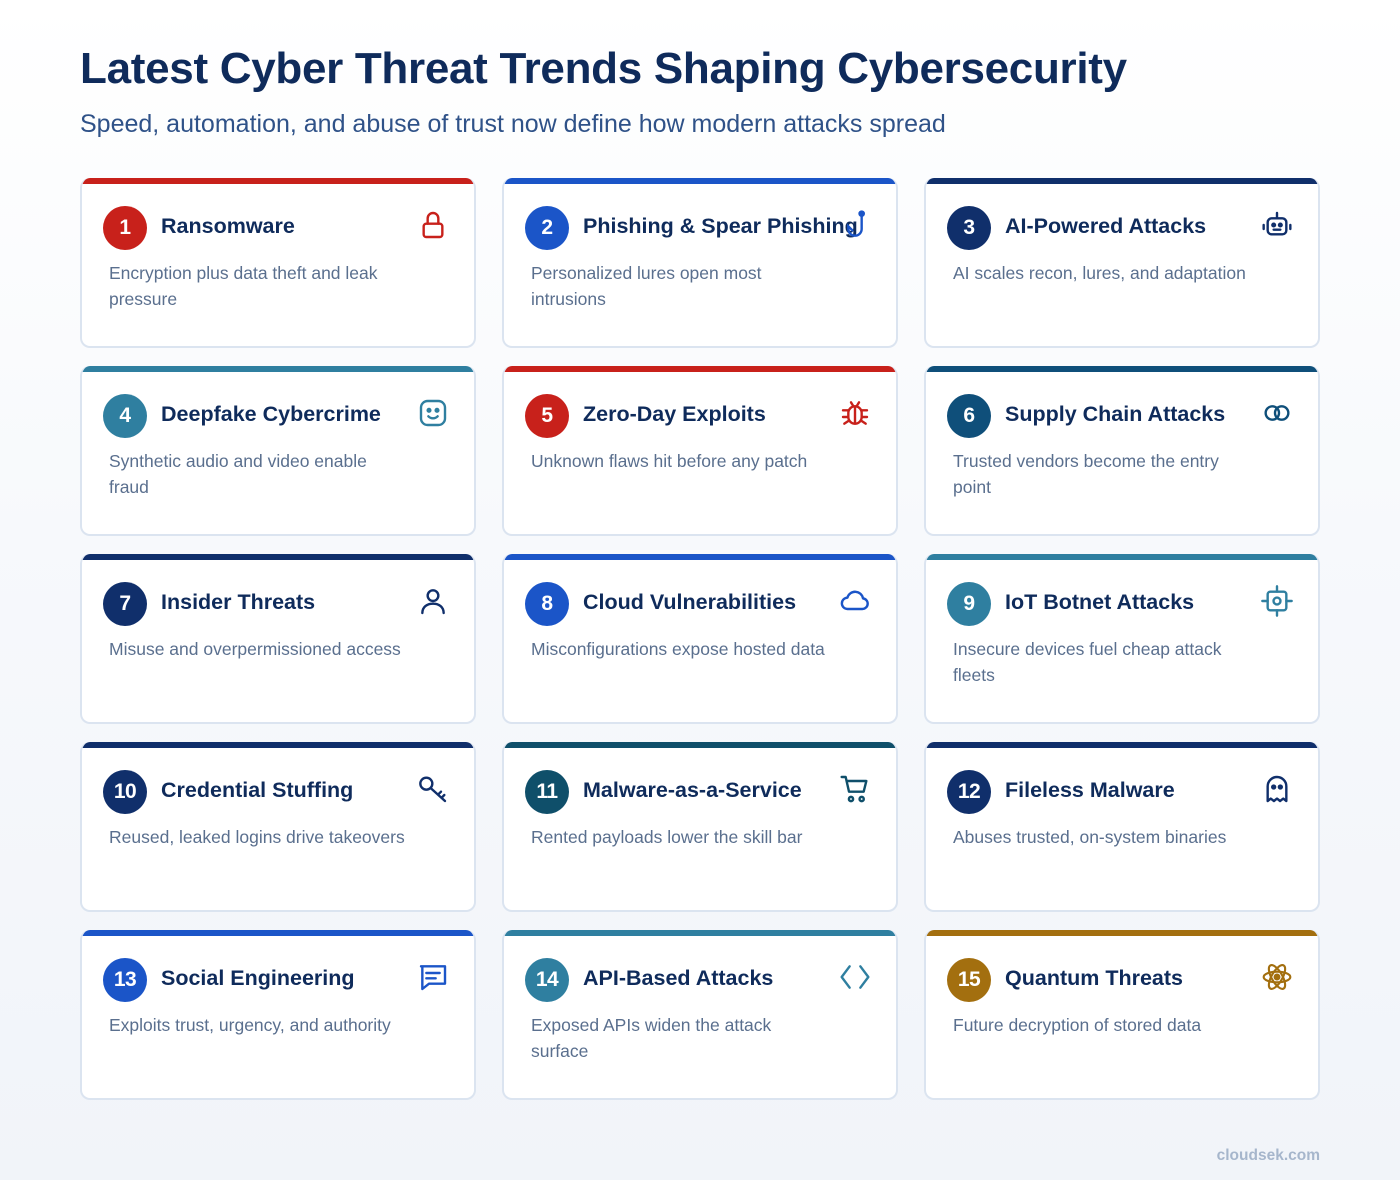 Image resolution: width=1400 pixels, height=1180 pixels. I want to click on card-number-badge: 15, so click(969, 980).